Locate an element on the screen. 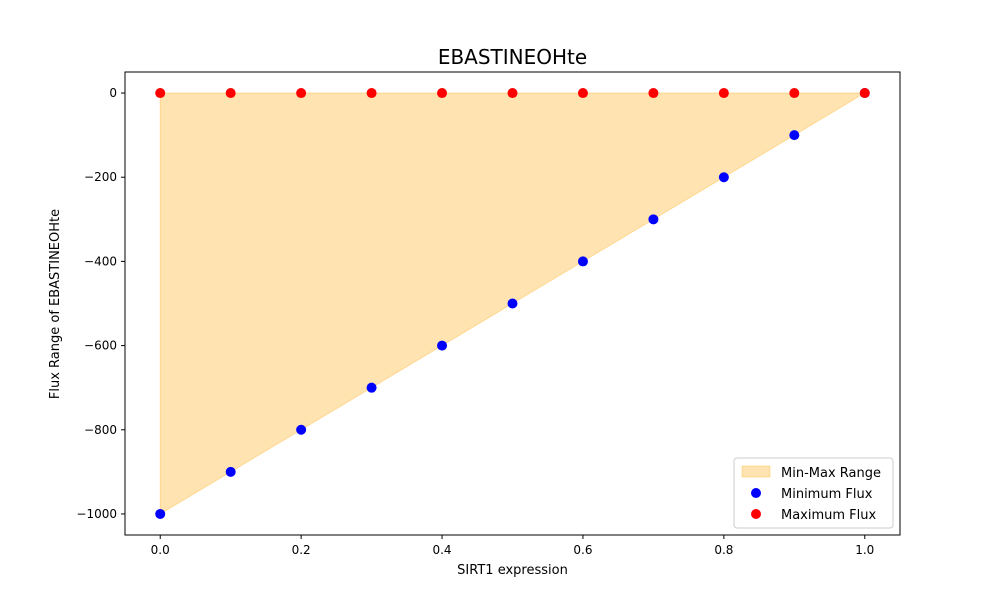 Image resolution: width=1000 pixels, height=600 pixels. legend: Min-Max Range Minimum Flux Maximum Flux is located at coordinates (813, 493).